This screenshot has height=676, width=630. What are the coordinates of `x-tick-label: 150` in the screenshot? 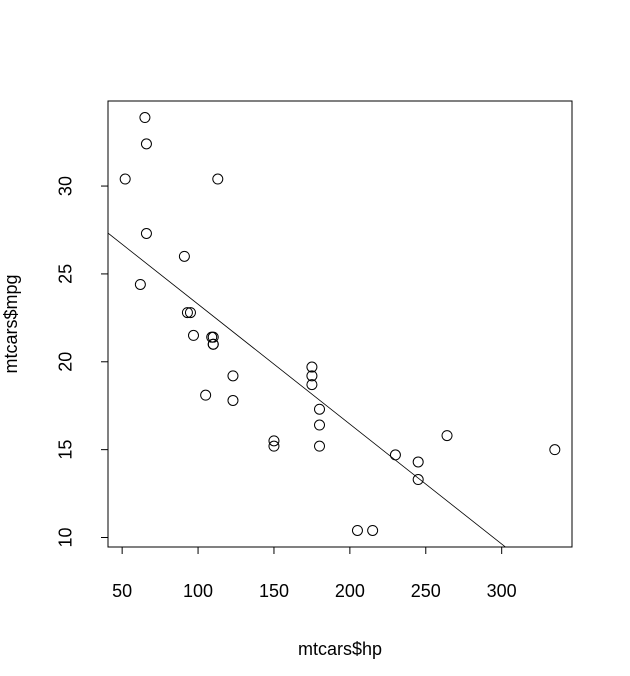 It's located at (274, 591).